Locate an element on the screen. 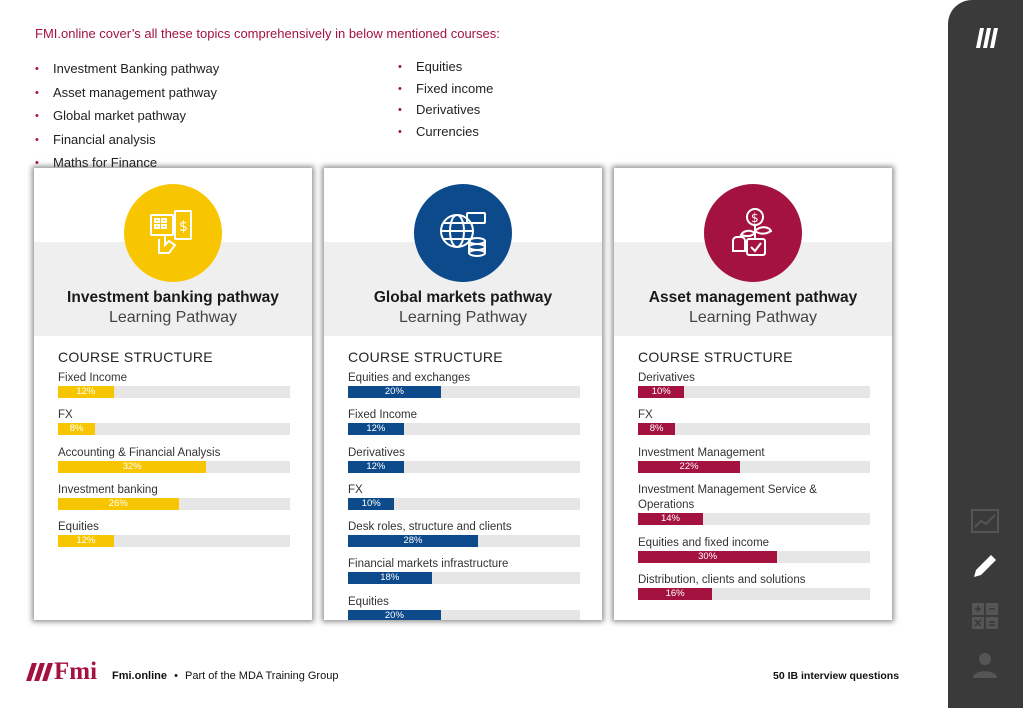 This screenshot has height=708, width=1023. module-row: Investment banking 26% is located at coordinates (174, 501).